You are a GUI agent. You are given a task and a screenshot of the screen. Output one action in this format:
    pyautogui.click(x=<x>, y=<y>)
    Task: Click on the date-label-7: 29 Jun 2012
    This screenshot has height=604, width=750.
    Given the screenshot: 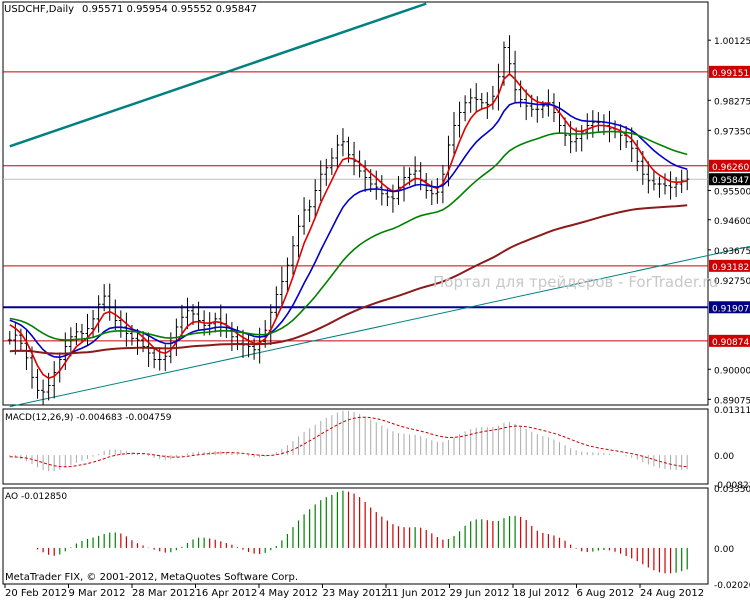 What is the action you would take?
    pyautogui.click(x=480, y=593)
    